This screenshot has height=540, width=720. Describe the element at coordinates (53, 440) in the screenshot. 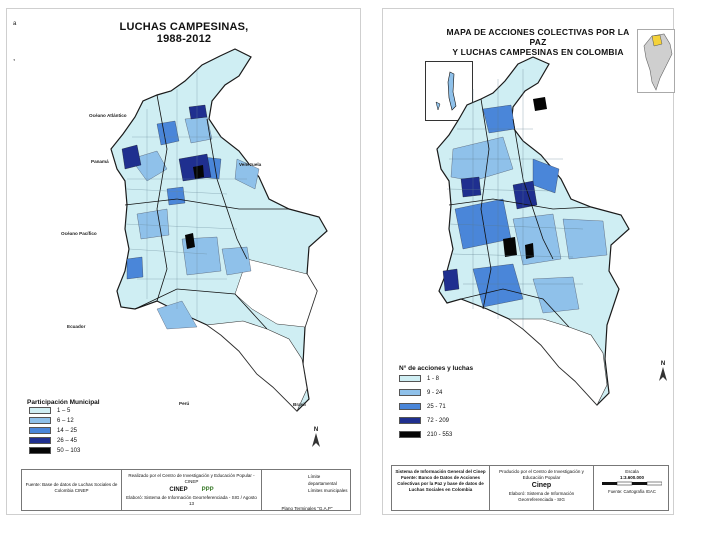

I see `legend-item: 26 – 45` at that location.